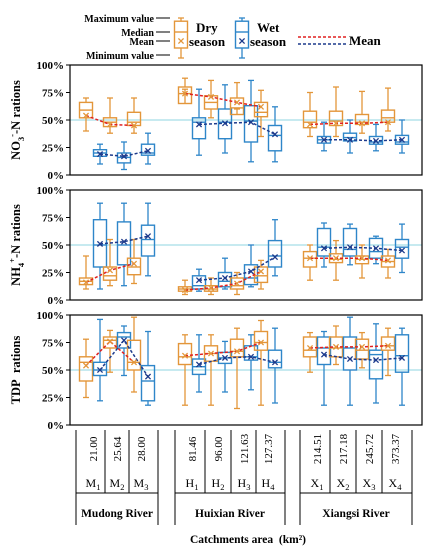 The height and width of the screenshot is (550, 442). What do you see at coordinates (142, 448) in the screenshot?
I see `area-label: 28.00` at bounding box center [142, 448].